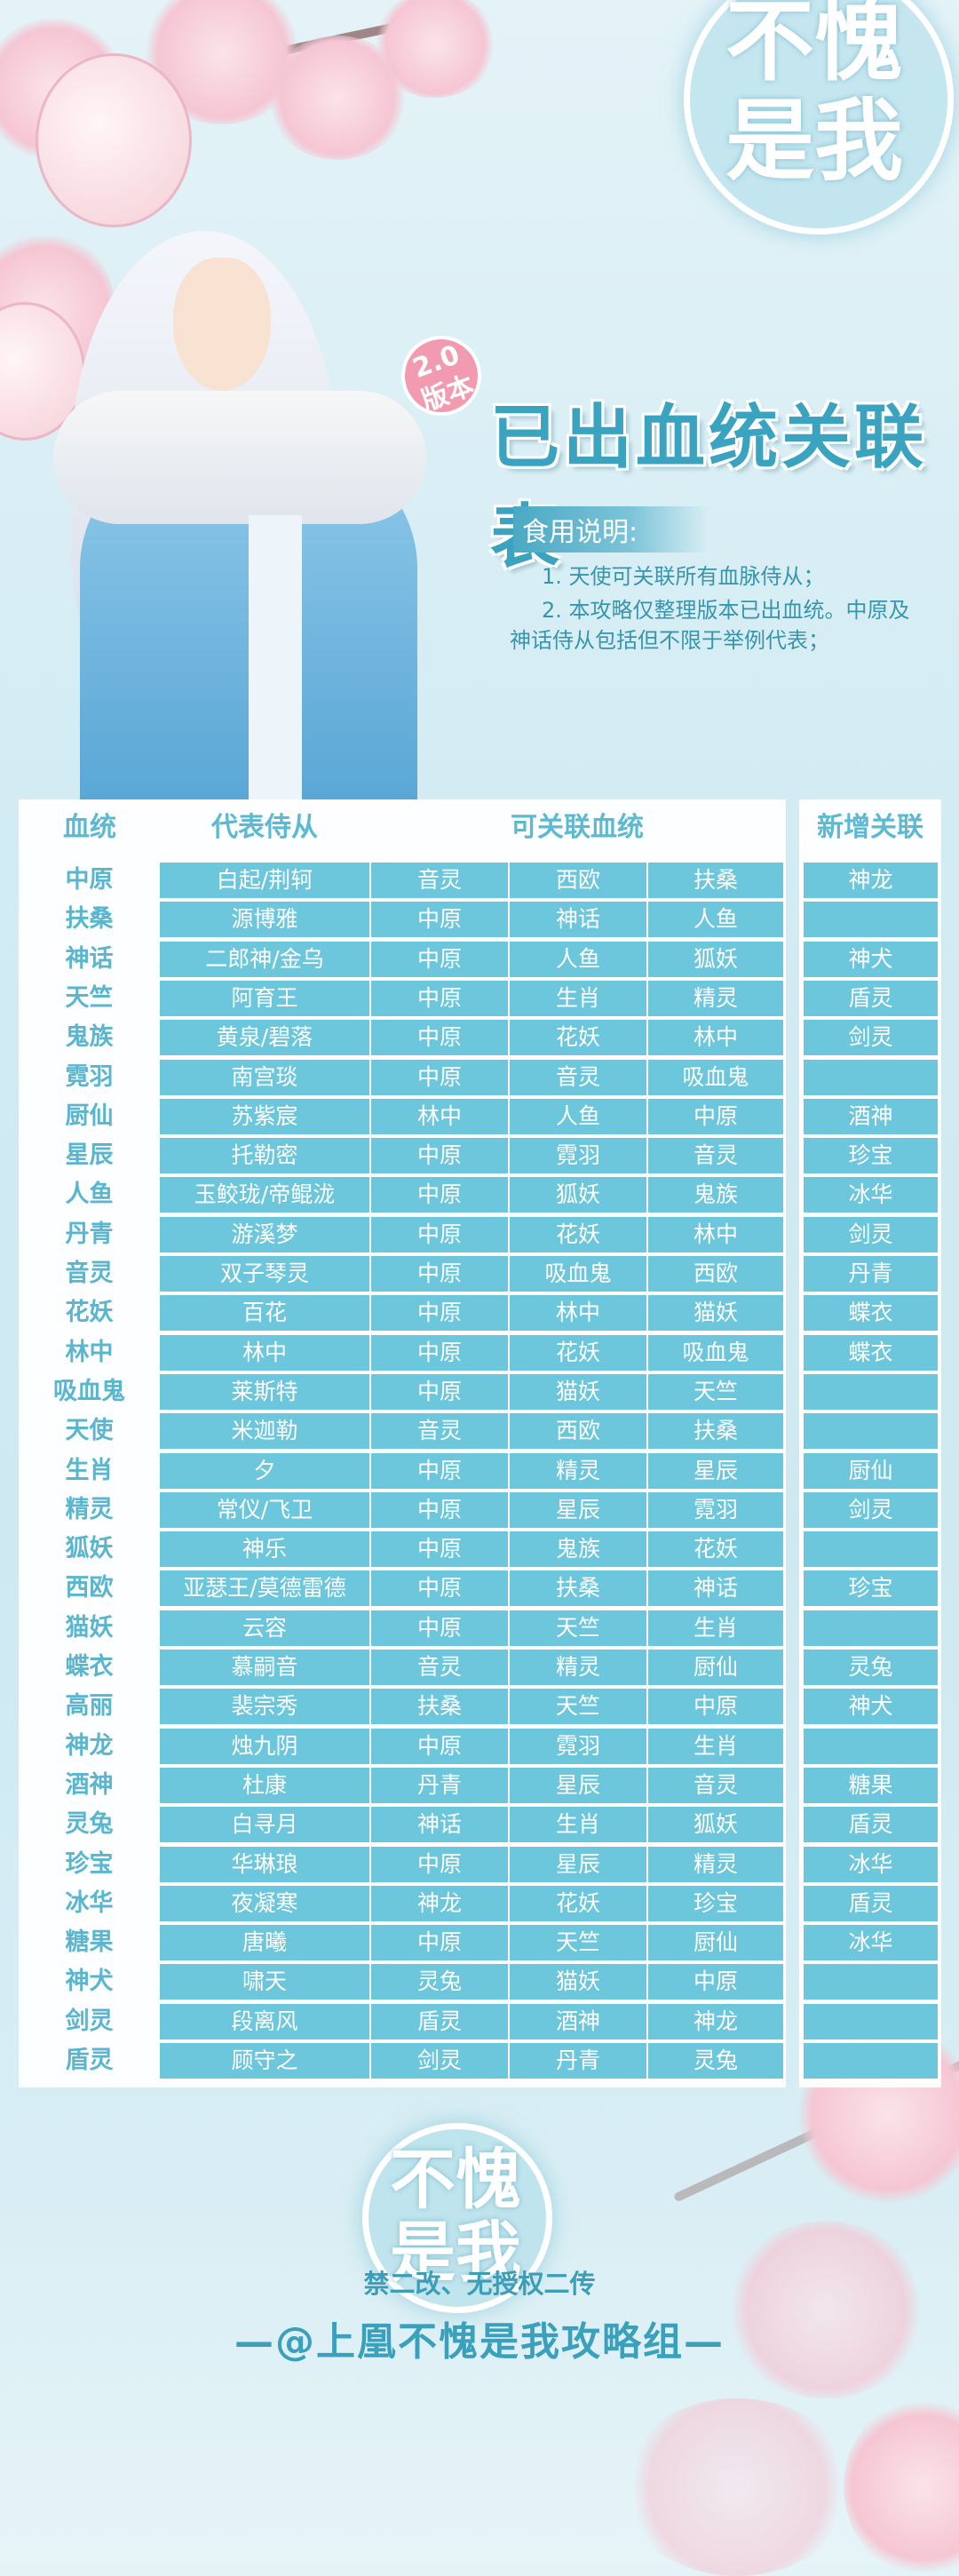 The width and height of the screenshot is (959, 2576). I want to click on new-link-cell: 蝶衣, so click(871, 1313).